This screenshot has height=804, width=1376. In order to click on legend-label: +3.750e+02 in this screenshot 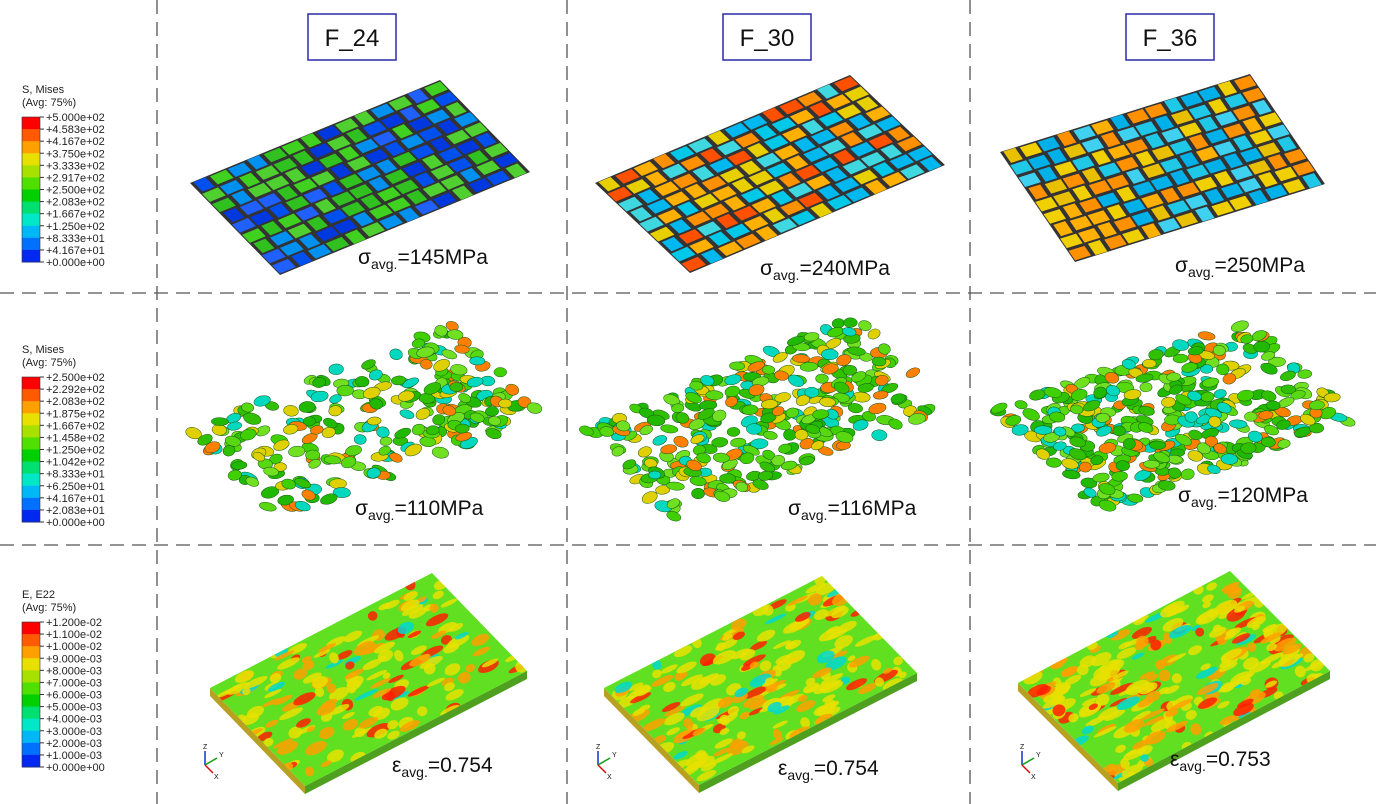, I will do `click(75, 154)`.